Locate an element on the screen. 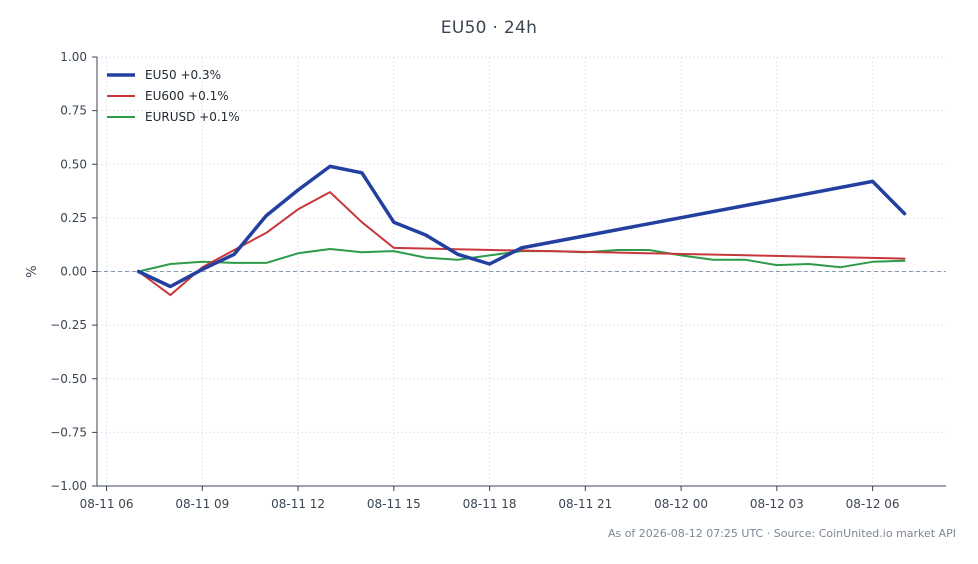 Image resolution: width=978 pixels, height=564 pixels. legend-label: EURUSD +0.1% is located at coordinates (192, 117).